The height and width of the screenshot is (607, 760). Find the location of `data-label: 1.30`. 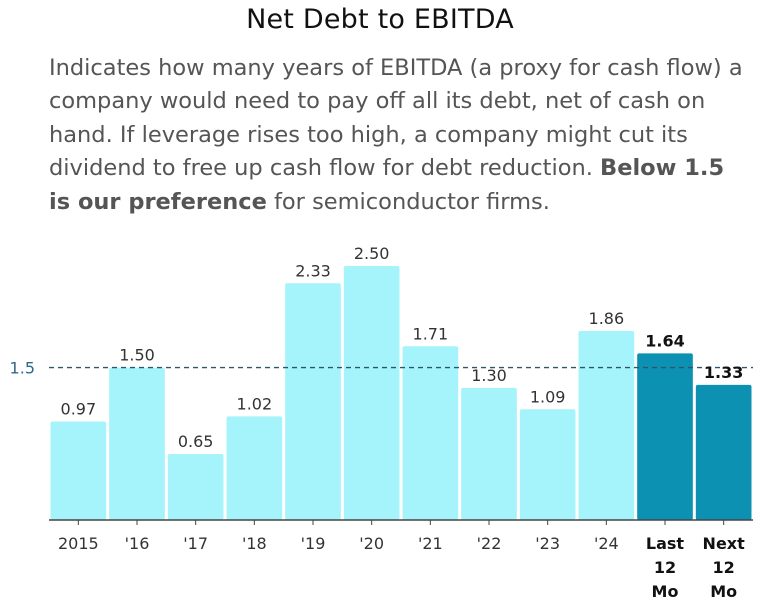

data-label: 1.30 is located at coordinates (489, 375).